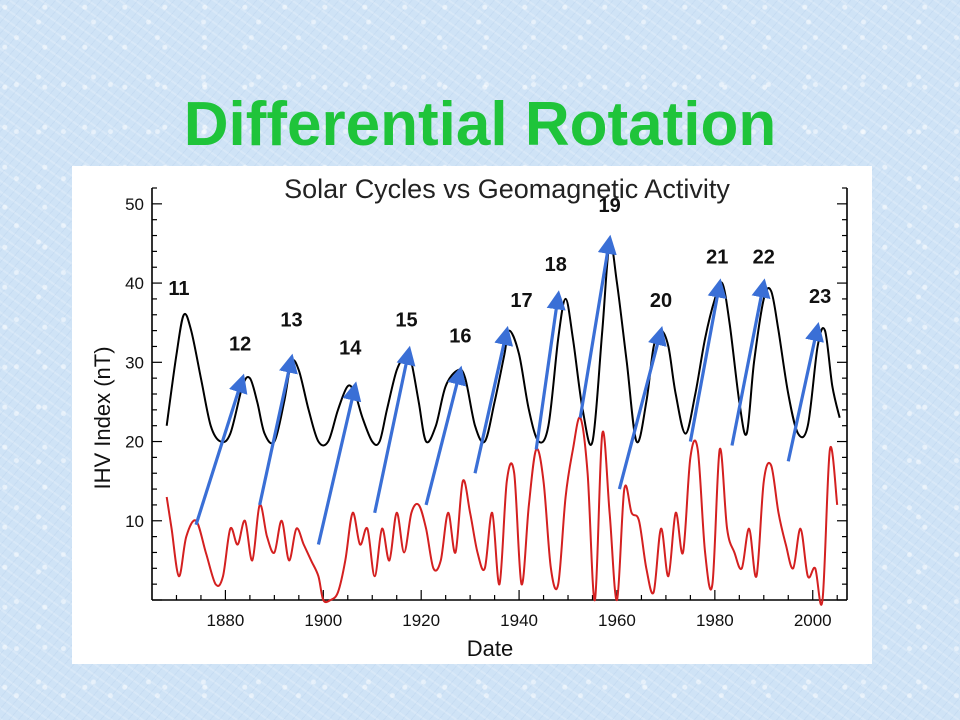 The height and width of the screenshot is (720, 960). Describe the element at coordinates (480, 124) in the screenshot. I see `slide-title: Differential Rotation` at that location.